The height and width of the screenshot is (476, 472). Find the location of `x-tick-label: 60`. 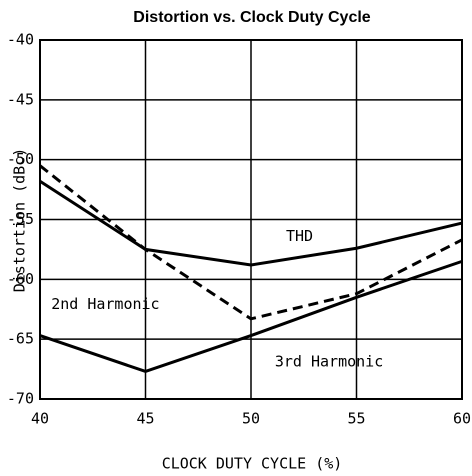

x-tick-label: 60 is located at coordinates (462, 419).